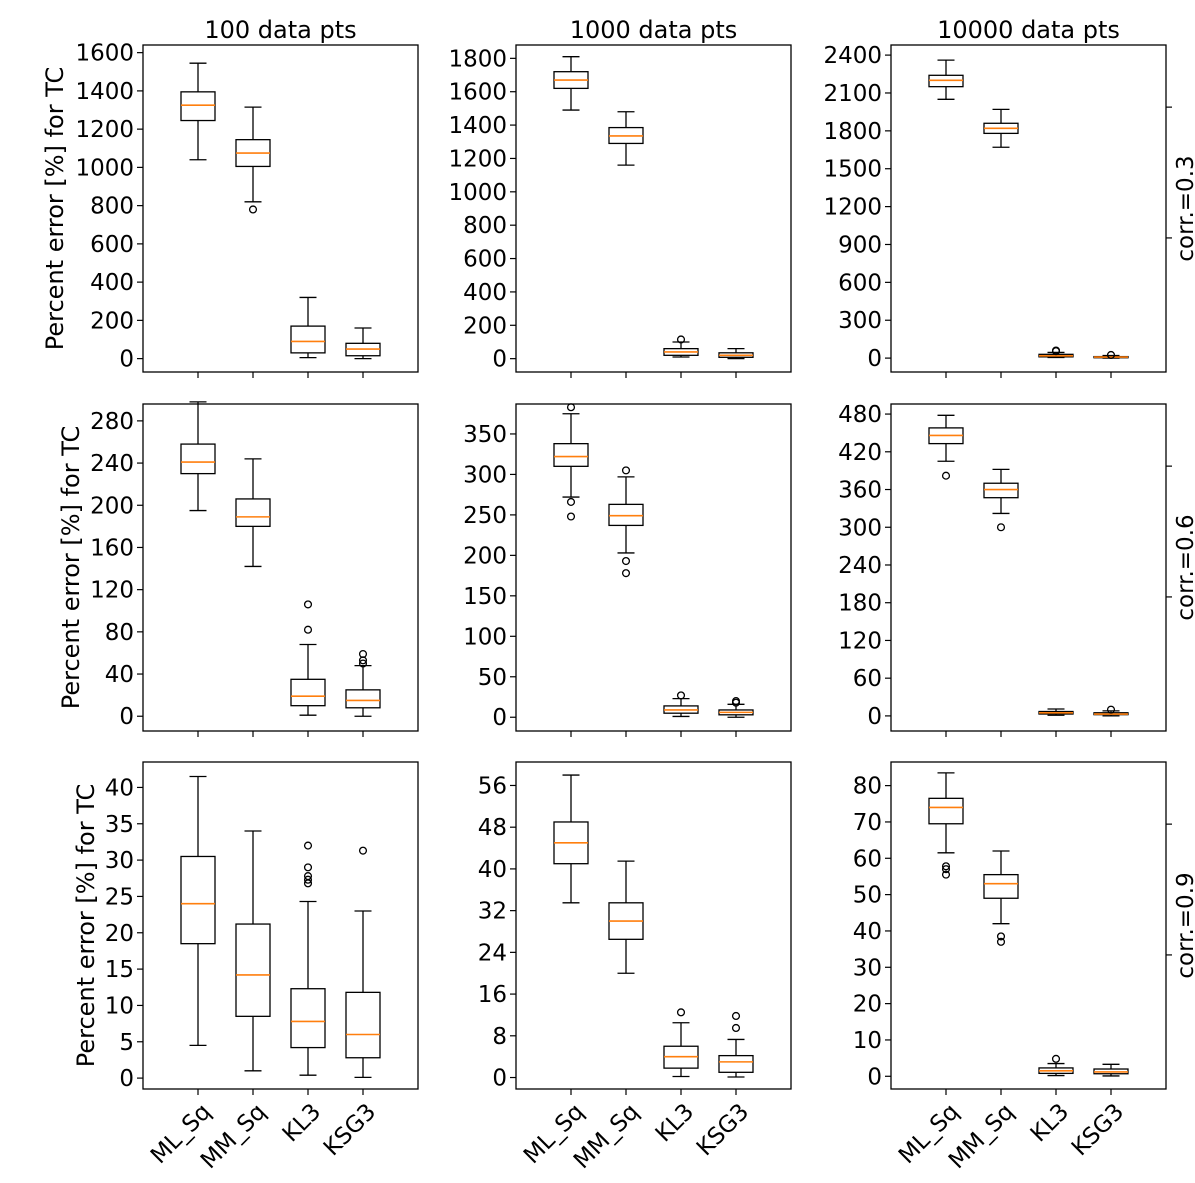 This screenshot has height=1183, width=1195. Describe the element at coordinates (485, 637) in the screenshot. I see `y-tick-label: 100` at that location.